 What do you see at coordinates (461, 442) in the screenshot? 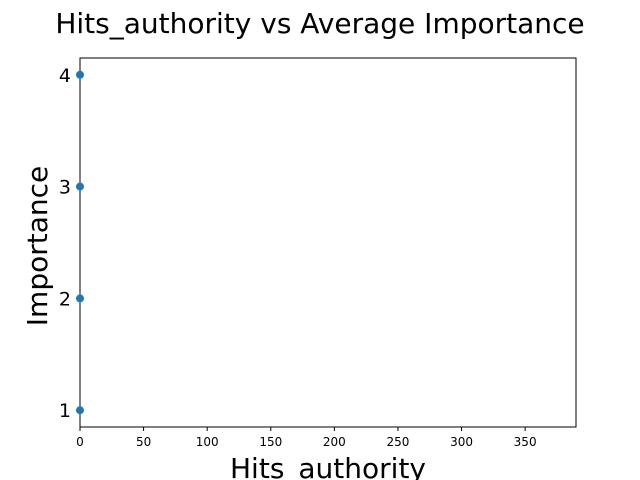
I see `x-tick-label: 300` at bounding box center [461, 442].